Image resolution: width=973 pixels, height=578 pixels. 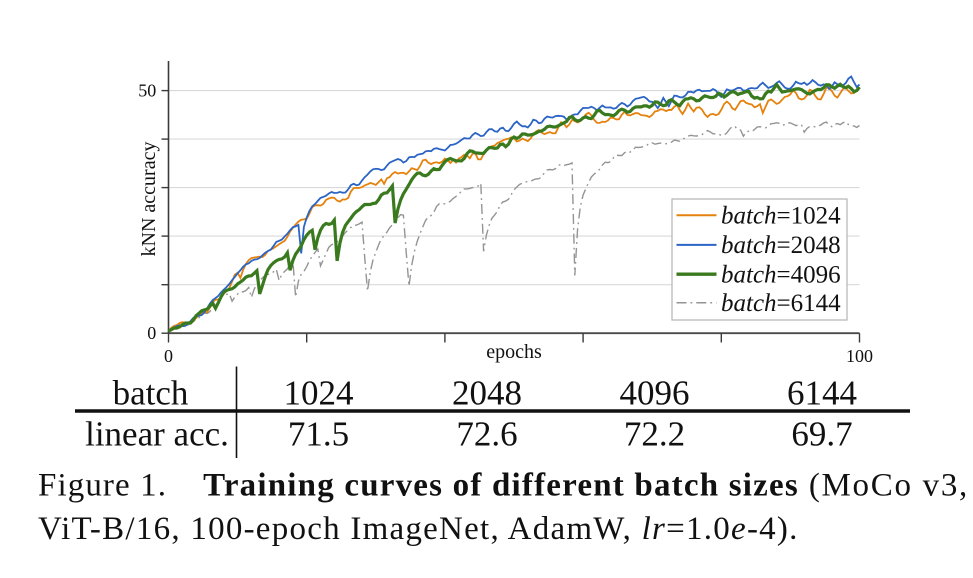 What do you see at coordinates (149, 199) in the screenshot?
I see `svg-text: kNN accuracy` at bounding box center [149, 199].